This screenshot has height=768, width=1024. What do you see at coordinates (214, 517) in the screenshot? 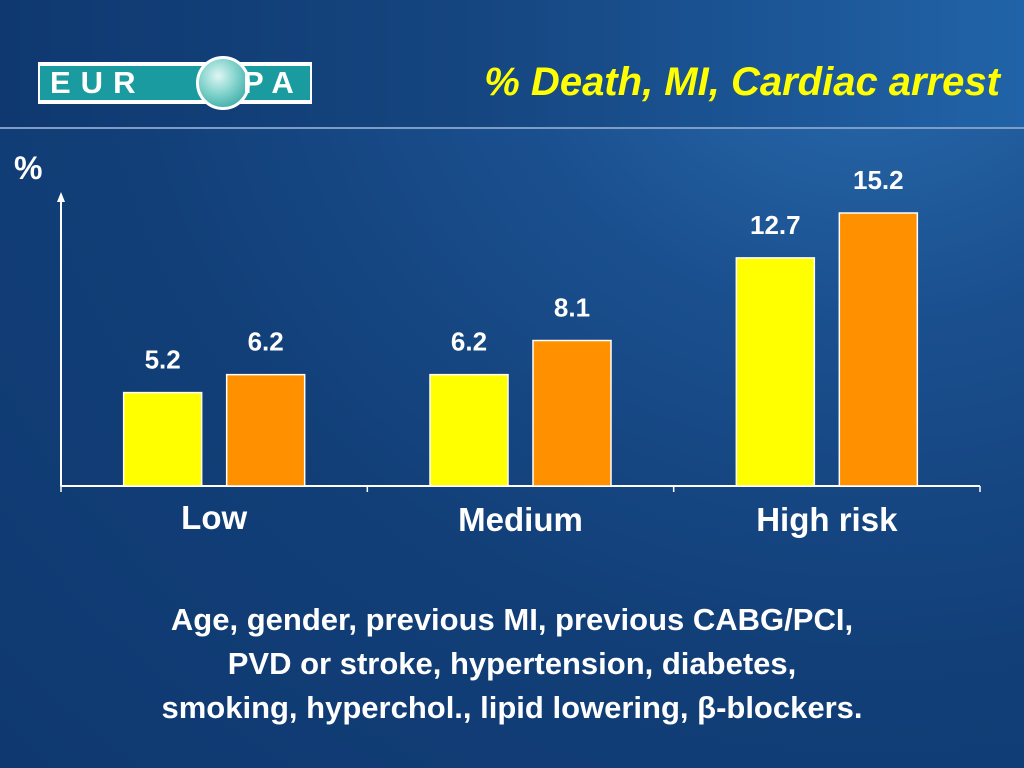
I see `category-label: Low` at bounding box center [214, 517].